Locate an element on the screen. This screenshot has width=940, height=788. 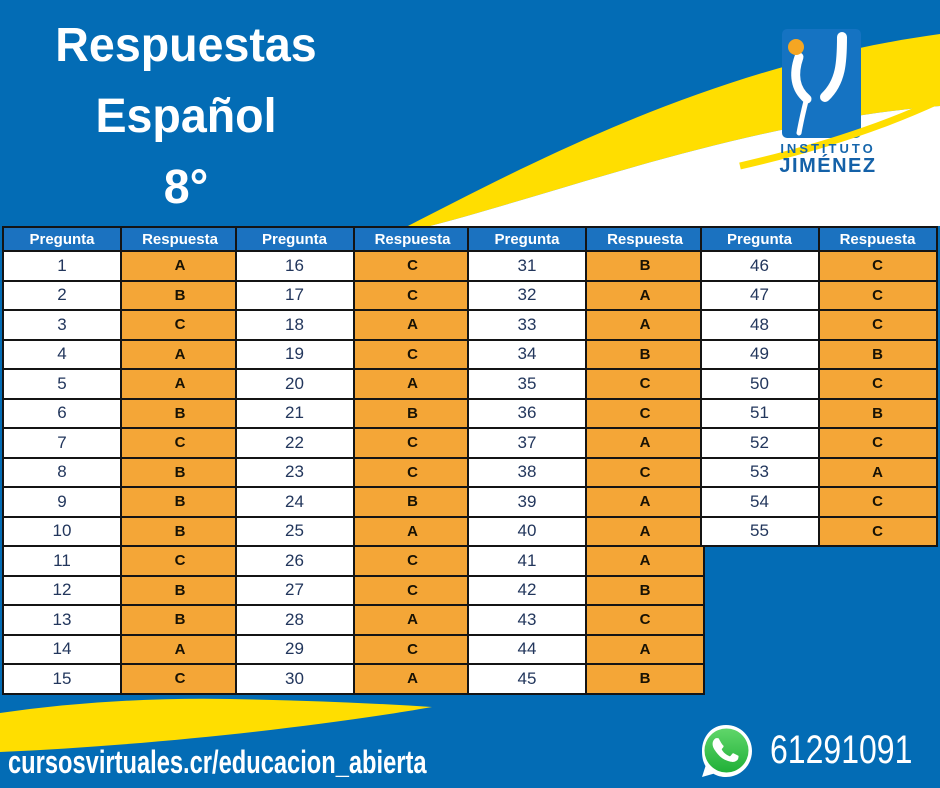
table-row: 42 B is located at coordinates (586, 590).